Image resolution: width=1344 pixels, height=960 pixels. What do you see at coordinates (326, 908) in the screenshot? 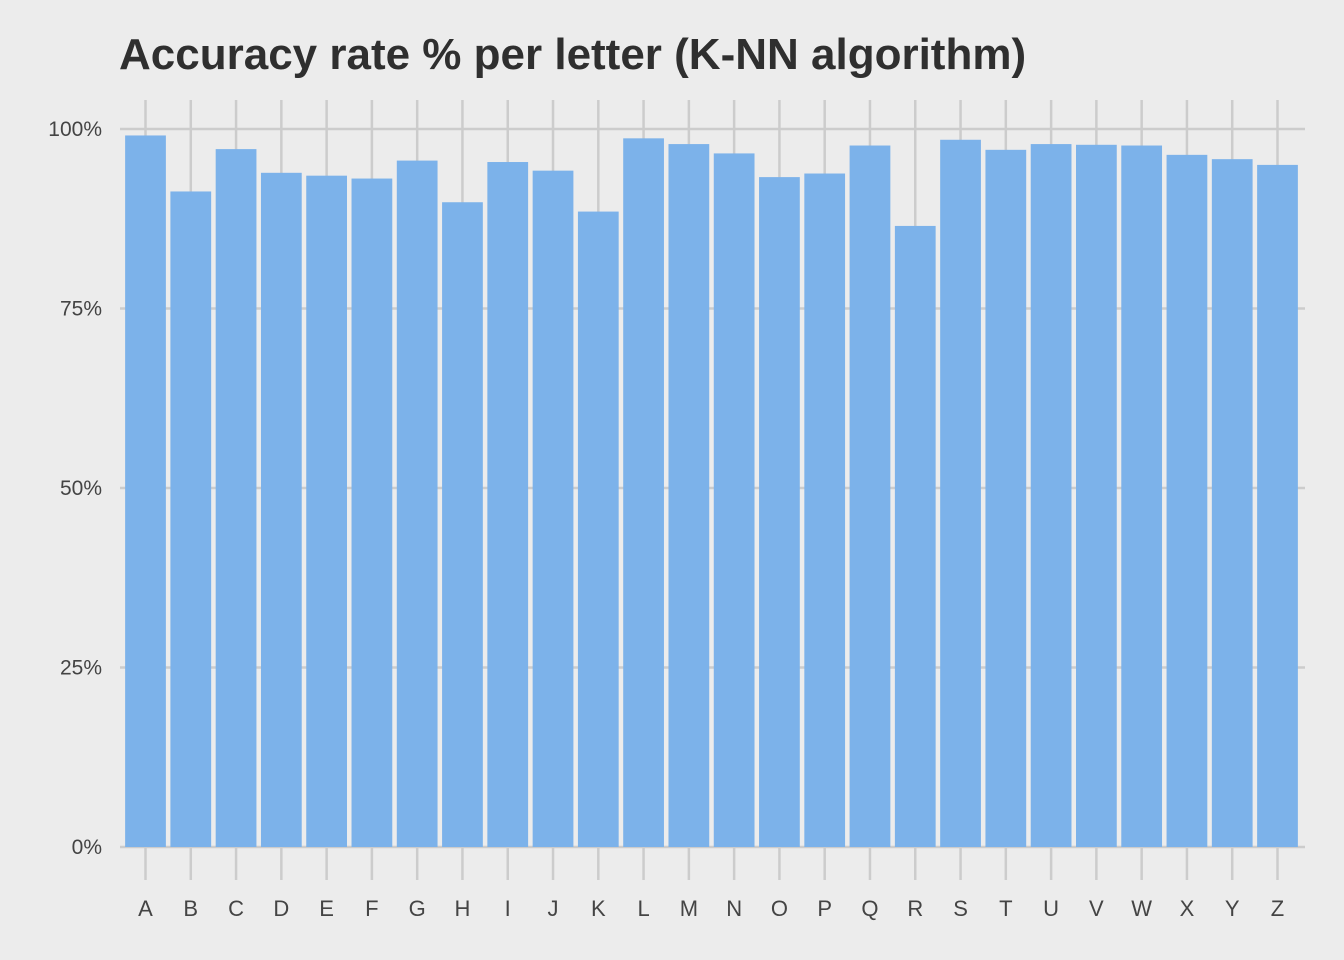
I see `x-tick-label: E` at bounding box center [326, 908].